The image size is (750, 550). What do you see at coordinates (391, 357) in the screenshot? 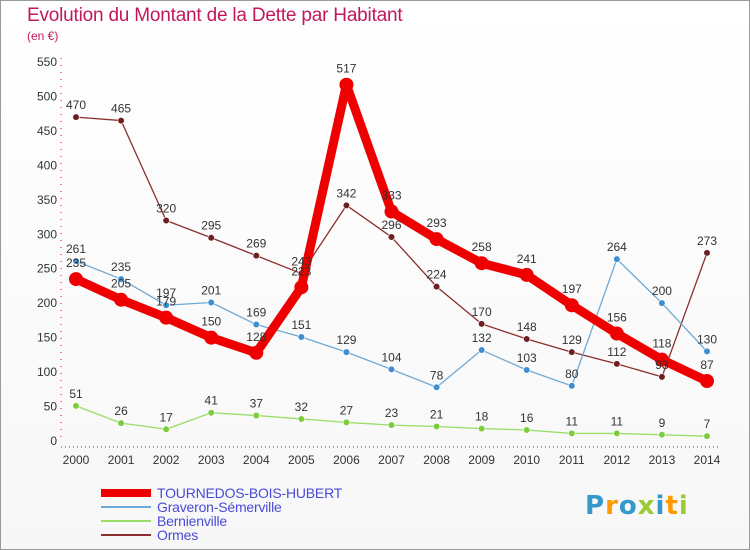
I see `data-label: 104` at bounding box center [391, 357].